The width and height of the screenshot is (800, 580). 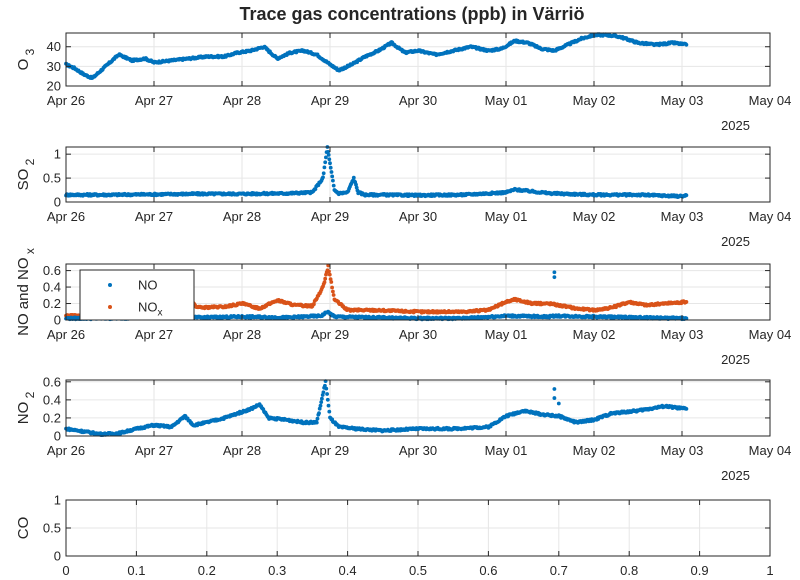 I want to click on x-tick-label: 0.4, so click(x=348, y=570).